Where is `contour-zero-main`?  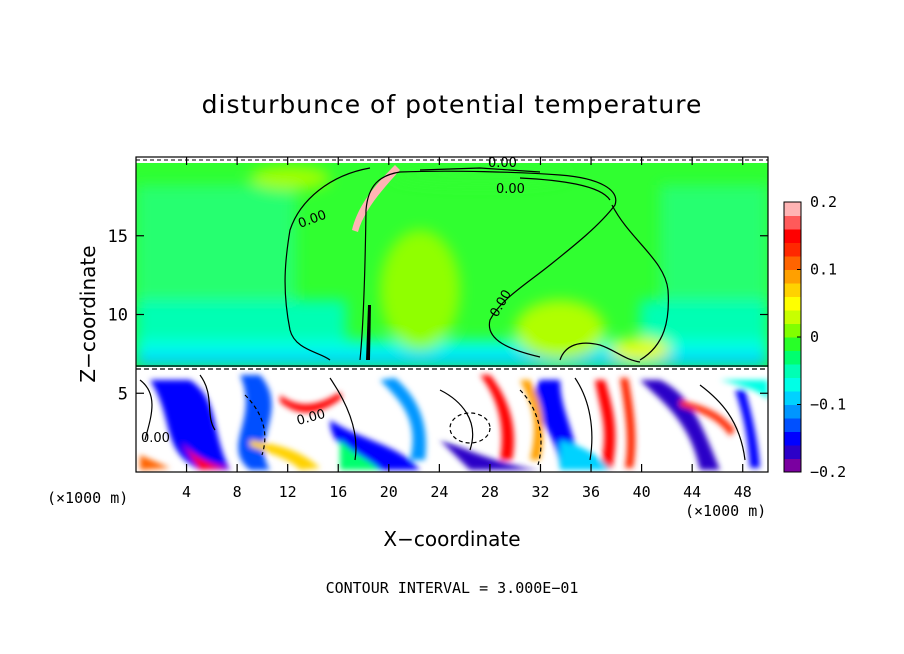 contour-zero-main is located at coordinates (450, 264).